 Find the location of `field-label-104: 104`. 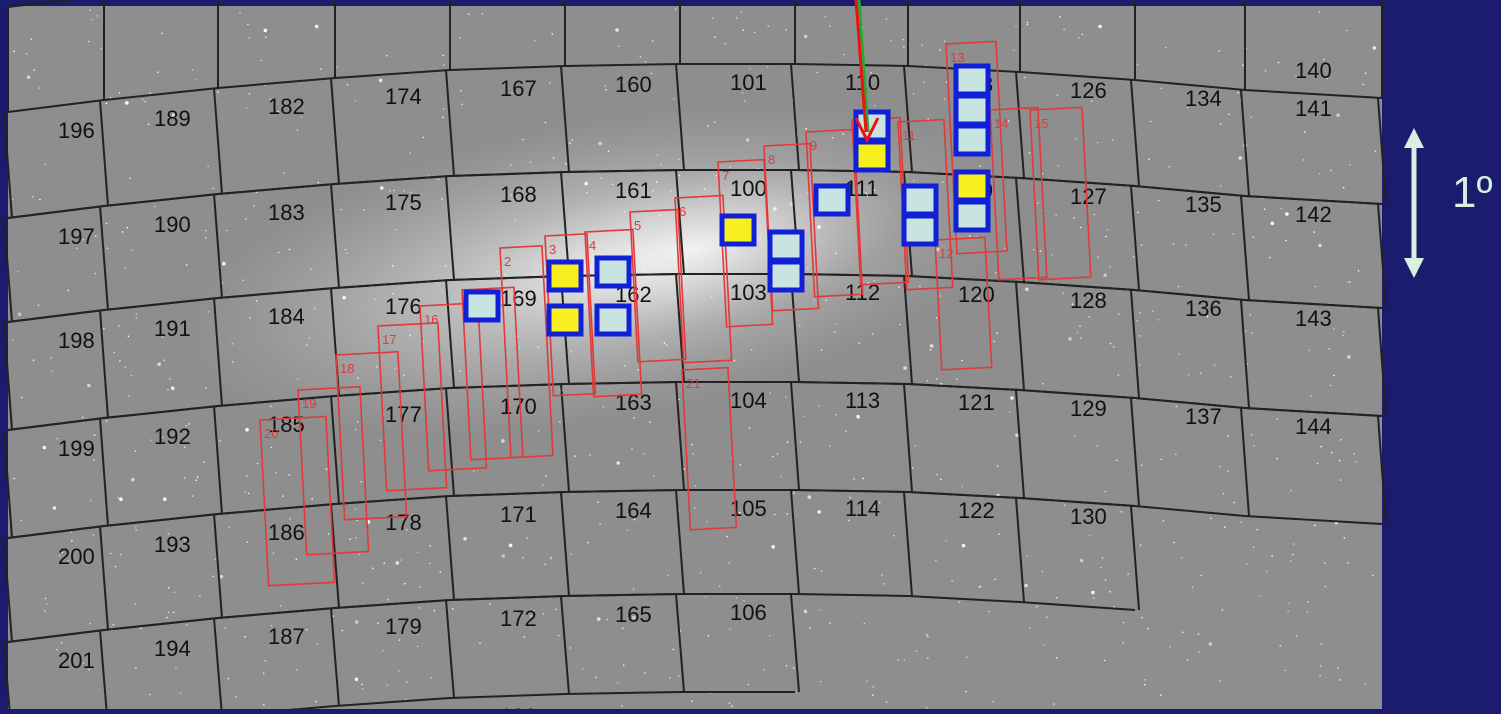

field-label-104: 104 is located at coordinates (748, 400).